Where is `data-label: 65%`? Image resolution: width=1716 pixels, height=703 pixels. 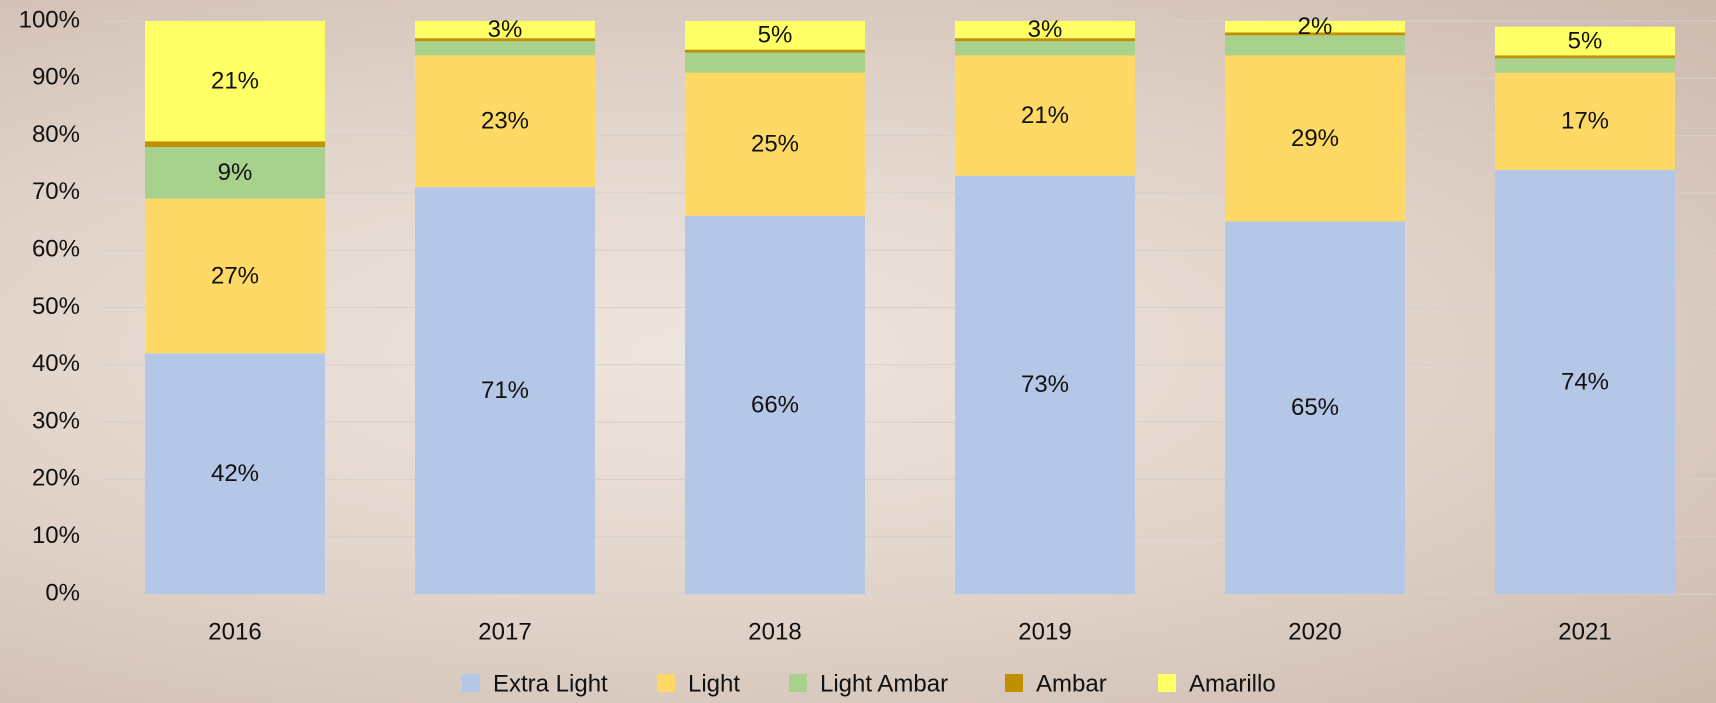
data-label: 65% is located at coordinates (1315, 407).